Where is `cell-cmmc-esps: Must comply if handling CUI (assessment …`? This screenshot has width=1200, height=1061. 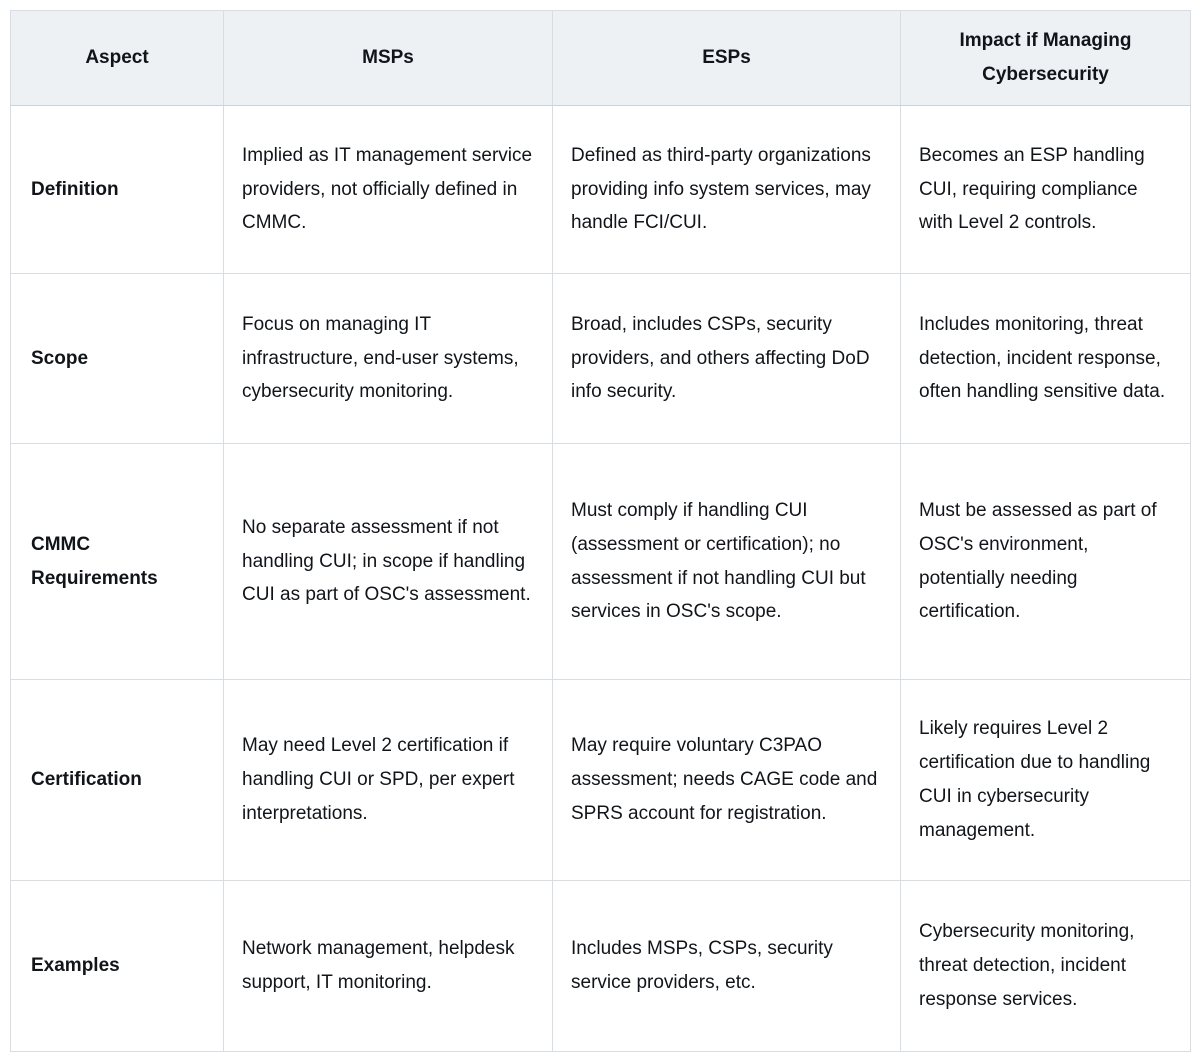 cell-cmmc-esps: Must comply if handling CUI (assessment … is located at coordinates (726, 561).